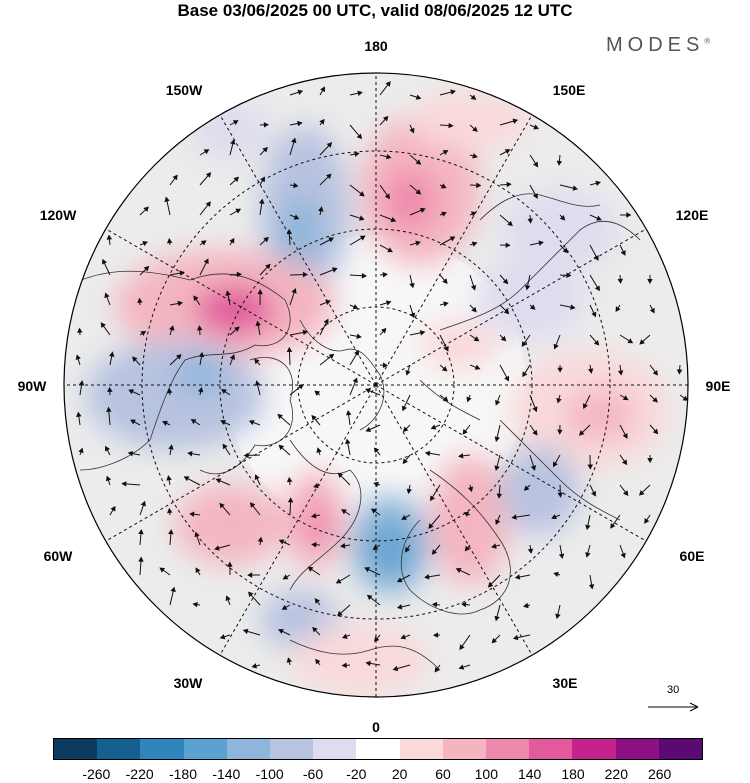 The height and width of the screenshot is (783, 750). Describe the element at coordinates (718, 386) in the screenshot. I see `lon-label-90e: 90E` at that location.